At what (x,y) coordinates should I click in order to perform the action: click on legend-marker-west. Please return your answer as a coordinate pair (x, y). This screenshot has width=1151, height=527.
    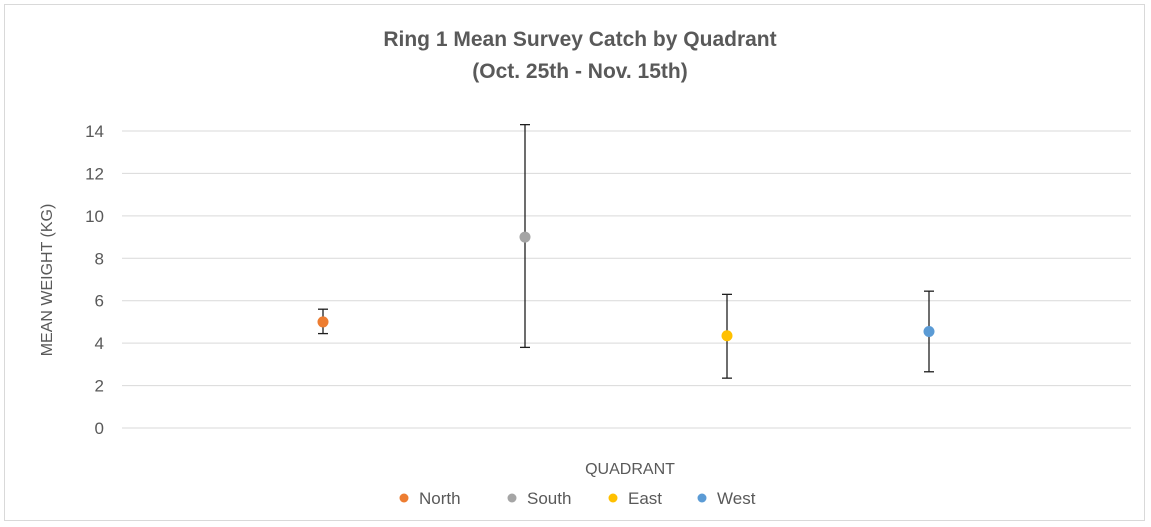
    Looking at the image, I should click on (702, 498).